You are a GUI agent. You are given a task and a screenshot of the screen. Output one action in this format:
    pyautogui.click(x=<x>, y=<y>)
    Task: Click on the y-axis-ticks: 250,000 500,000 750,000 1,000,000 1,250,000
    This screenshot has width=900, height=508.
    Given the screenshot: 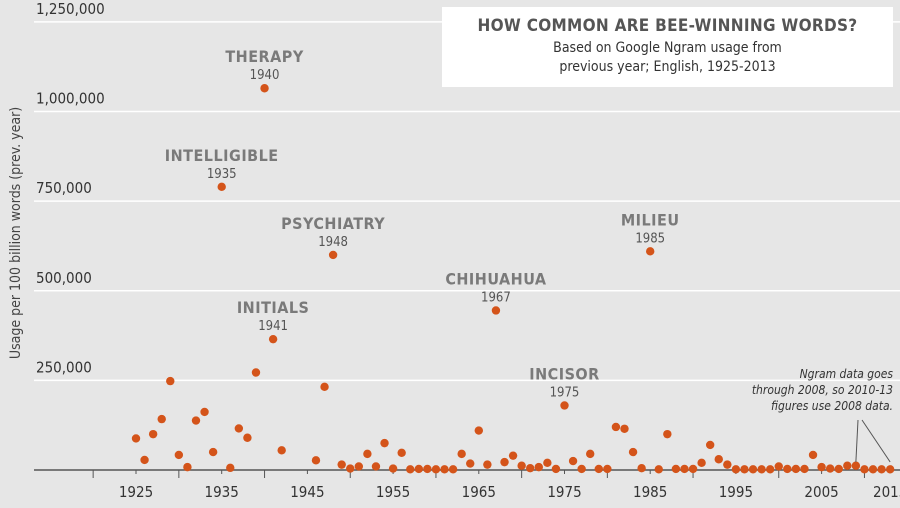 What is the action you would take?
    pyautogui.click(x=70, y=188)
    